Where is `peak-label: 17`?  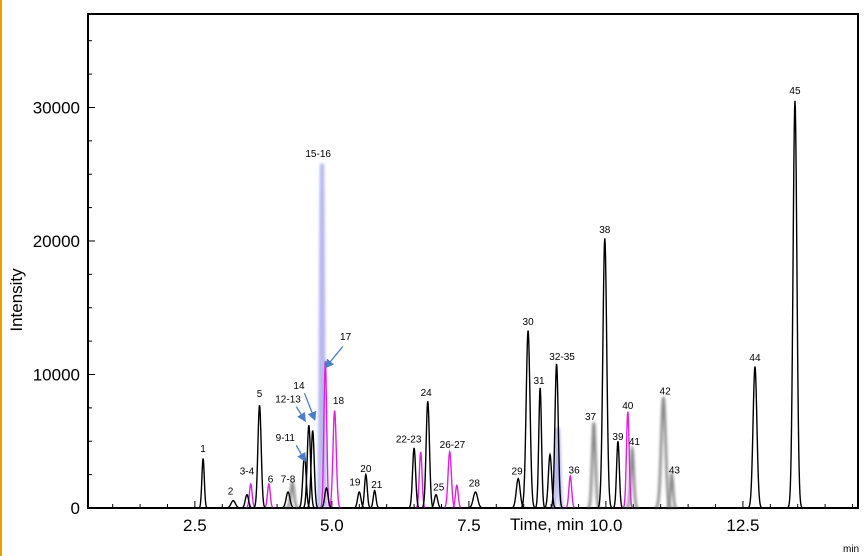
peak-label: 17 is located at coordinates (346, 337).